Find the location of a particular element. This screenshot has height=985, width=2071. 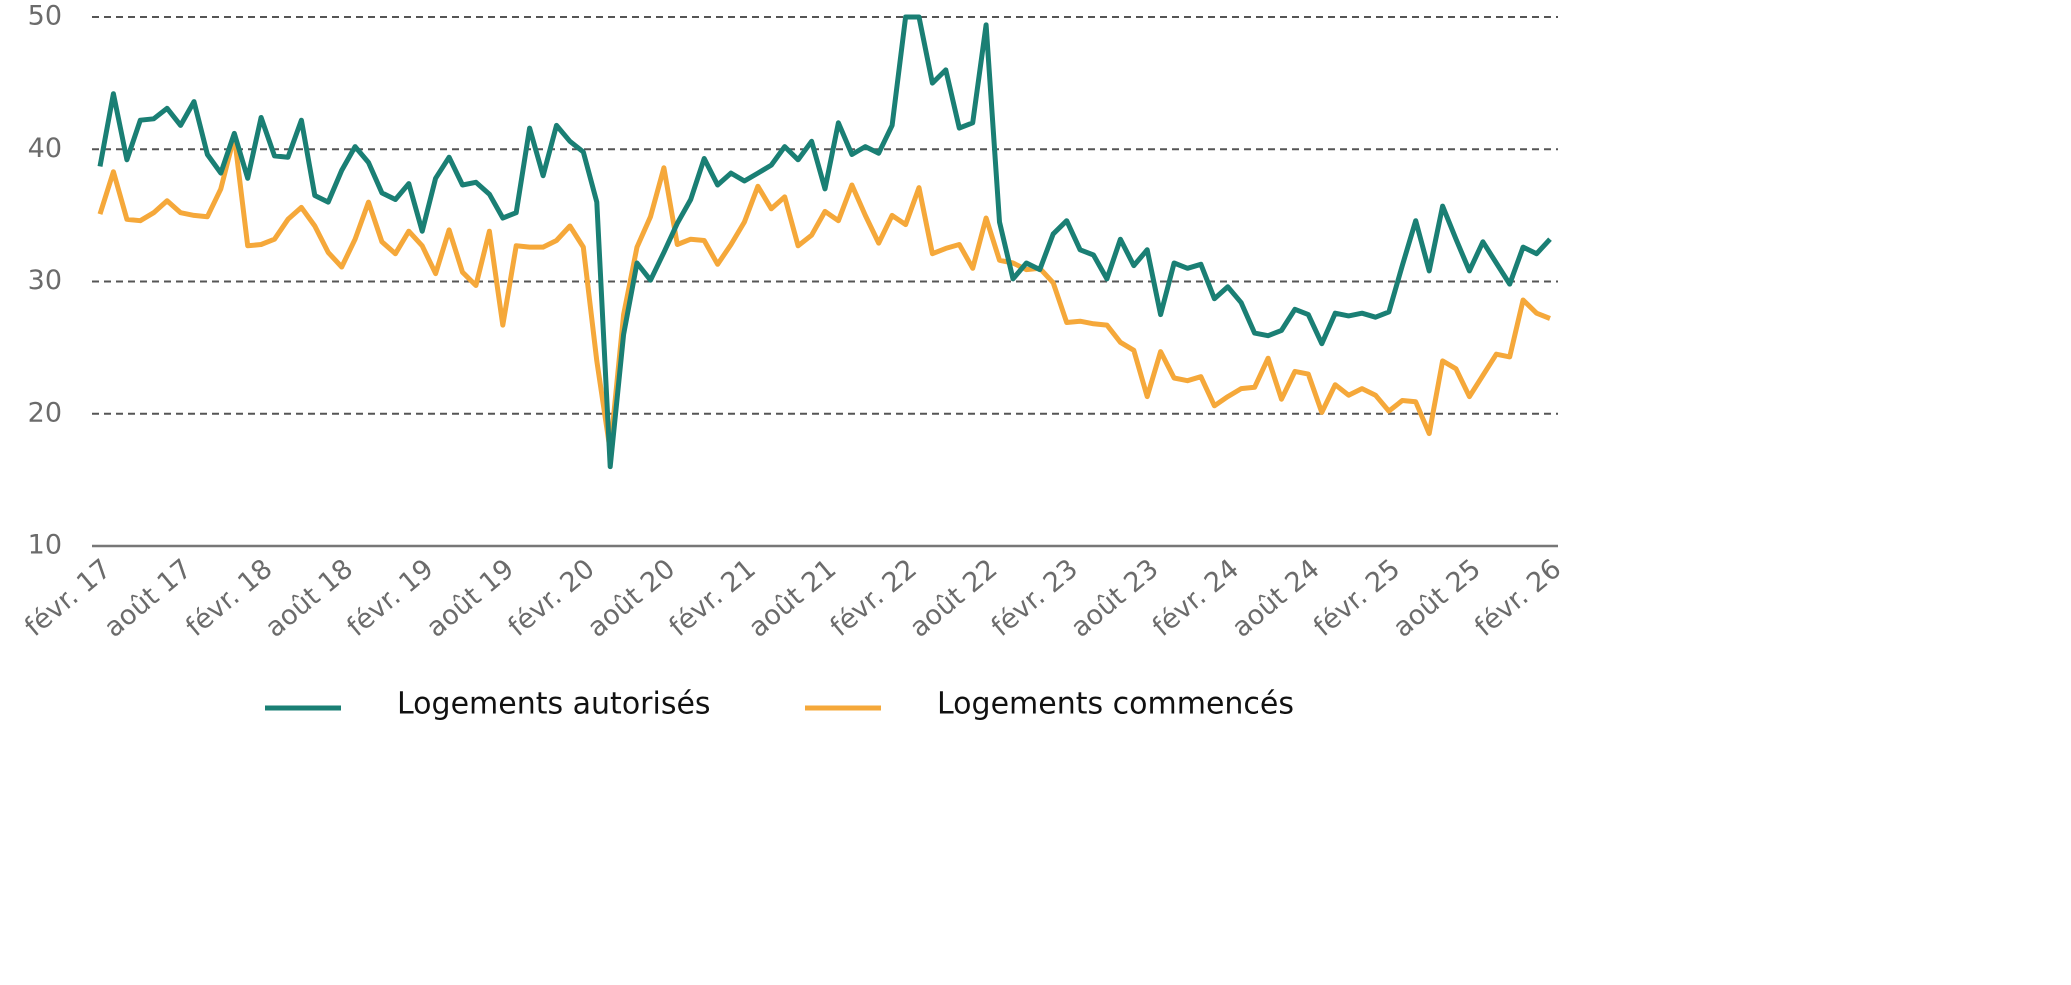

x-tick-label: févr. 22 is located at coordinates (874, 597).